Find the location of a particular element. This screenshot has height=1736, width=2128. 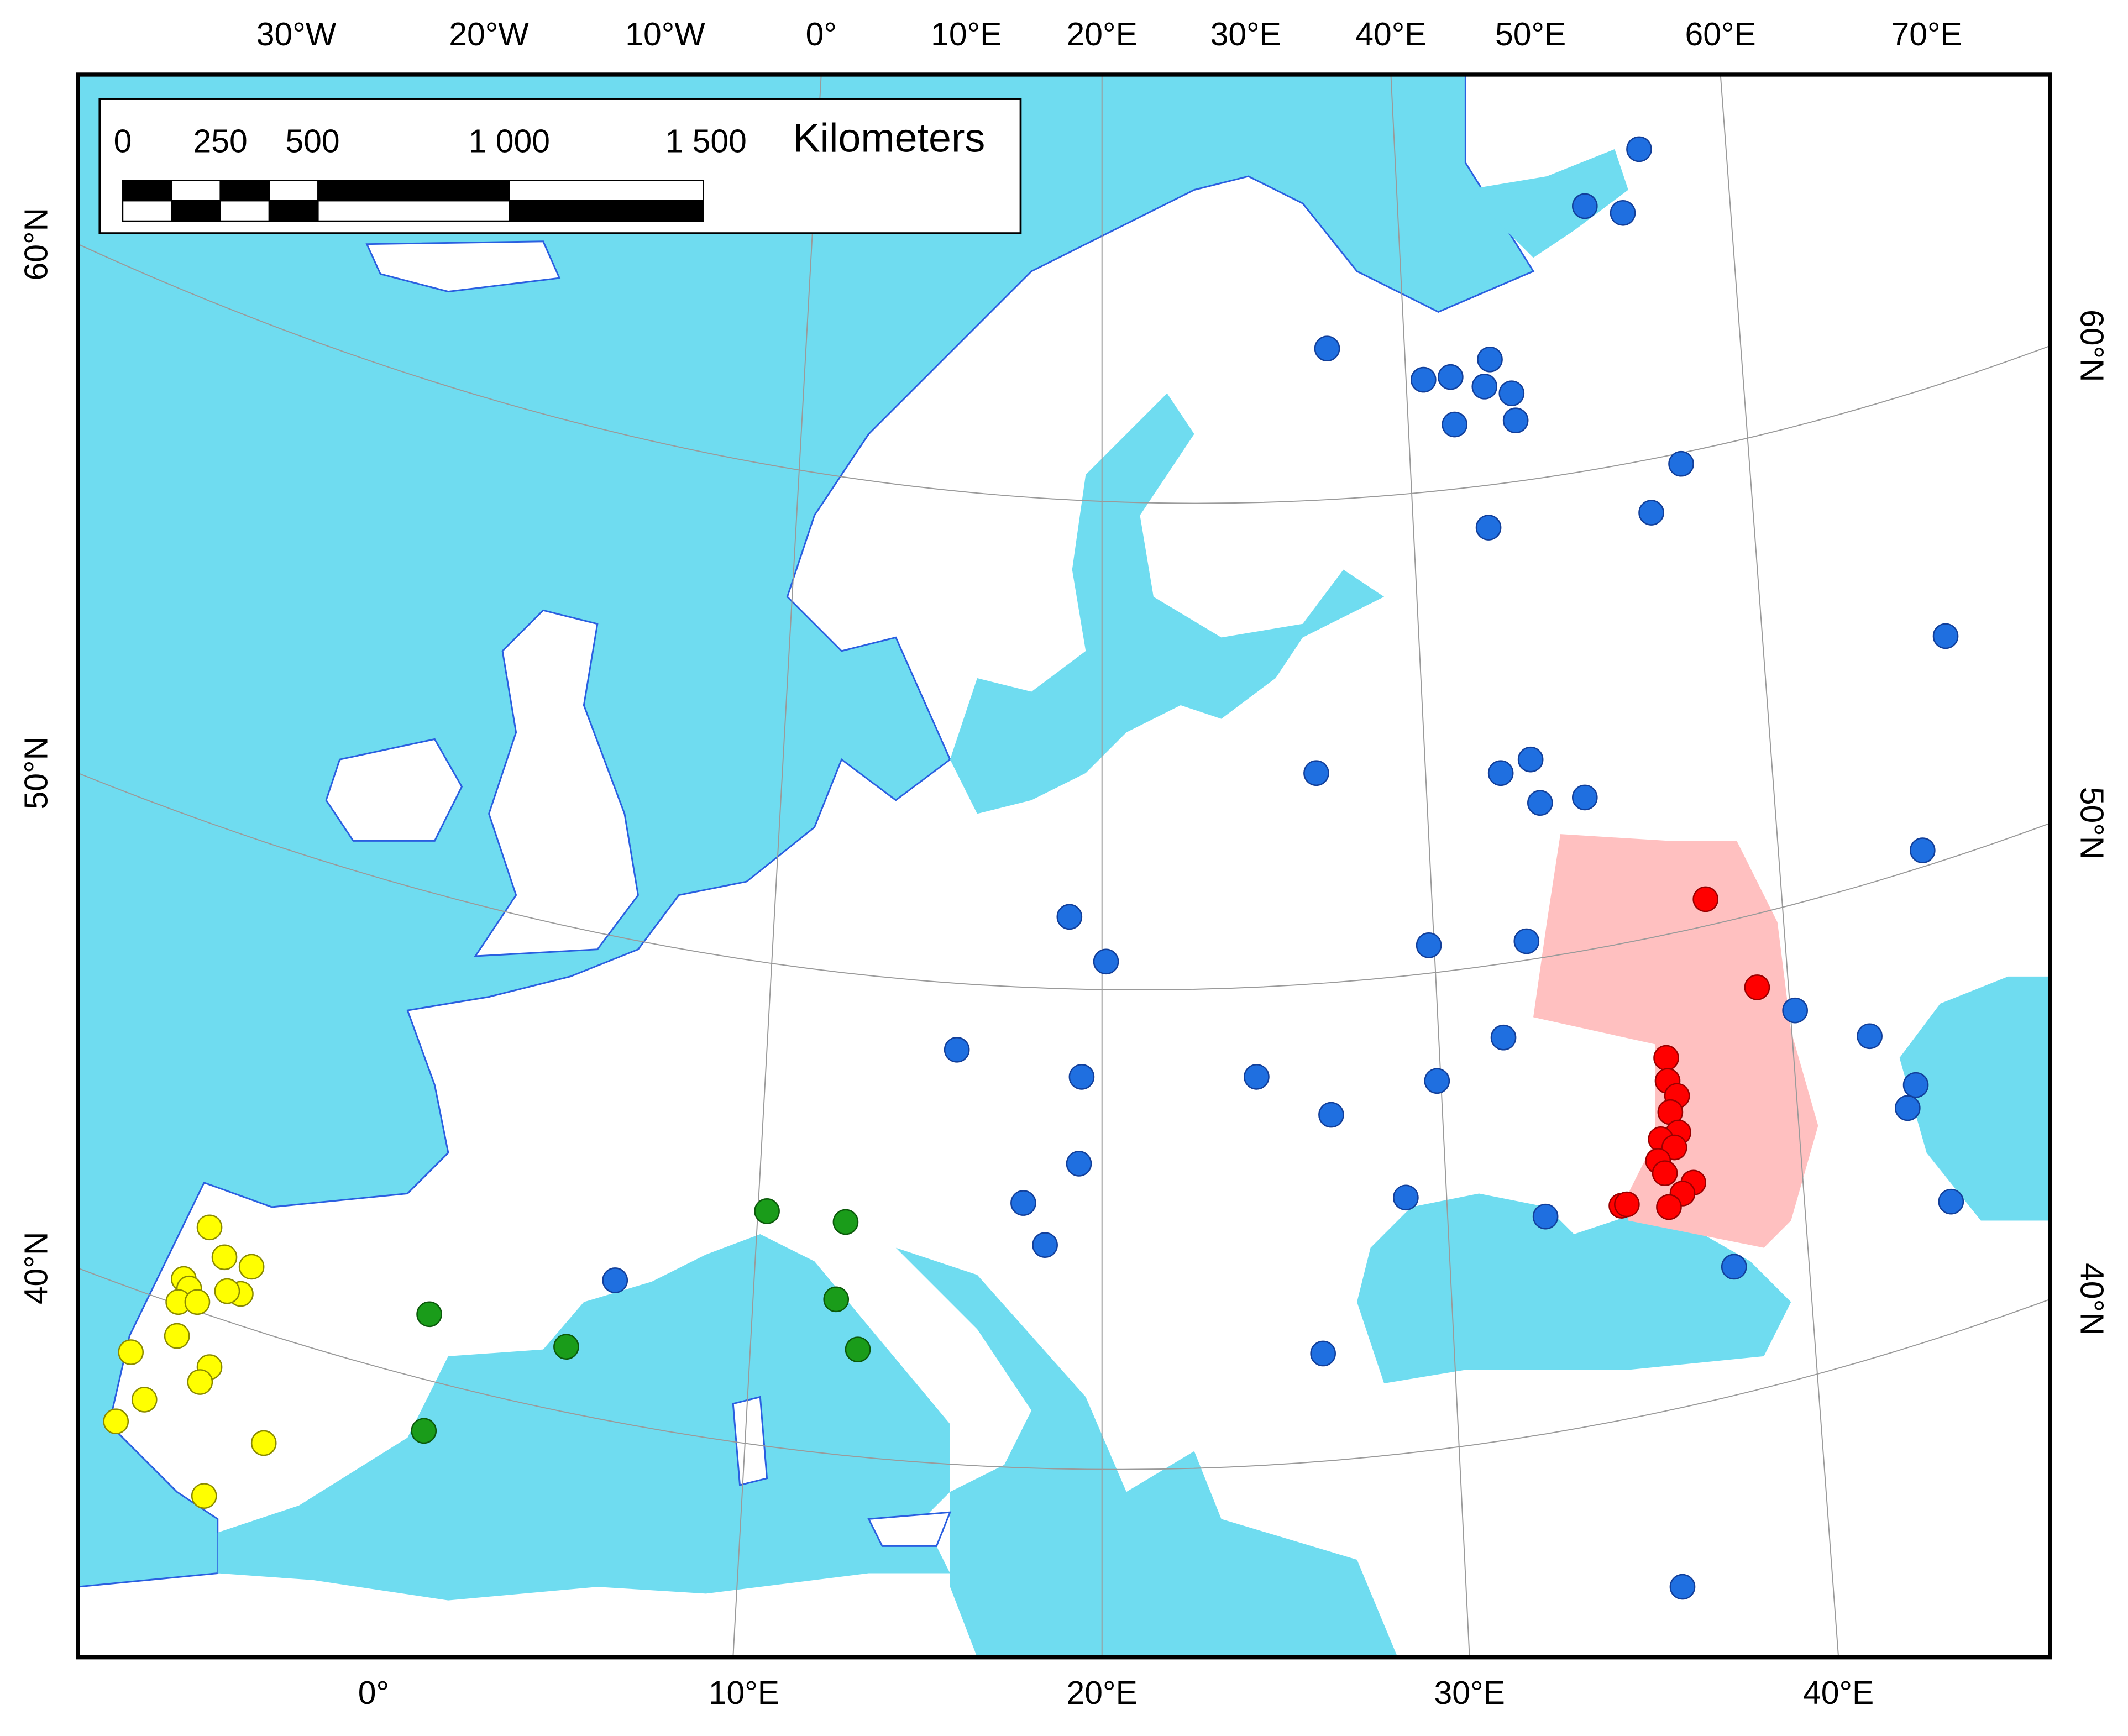

top-axis-label: 40°E is located at coordinates (1390, 35).